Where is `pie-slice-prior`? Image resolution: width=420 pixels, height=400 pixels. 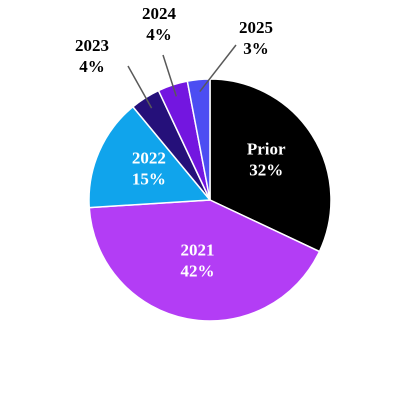 pie-slice-prior is located at coordinates (270, 165).